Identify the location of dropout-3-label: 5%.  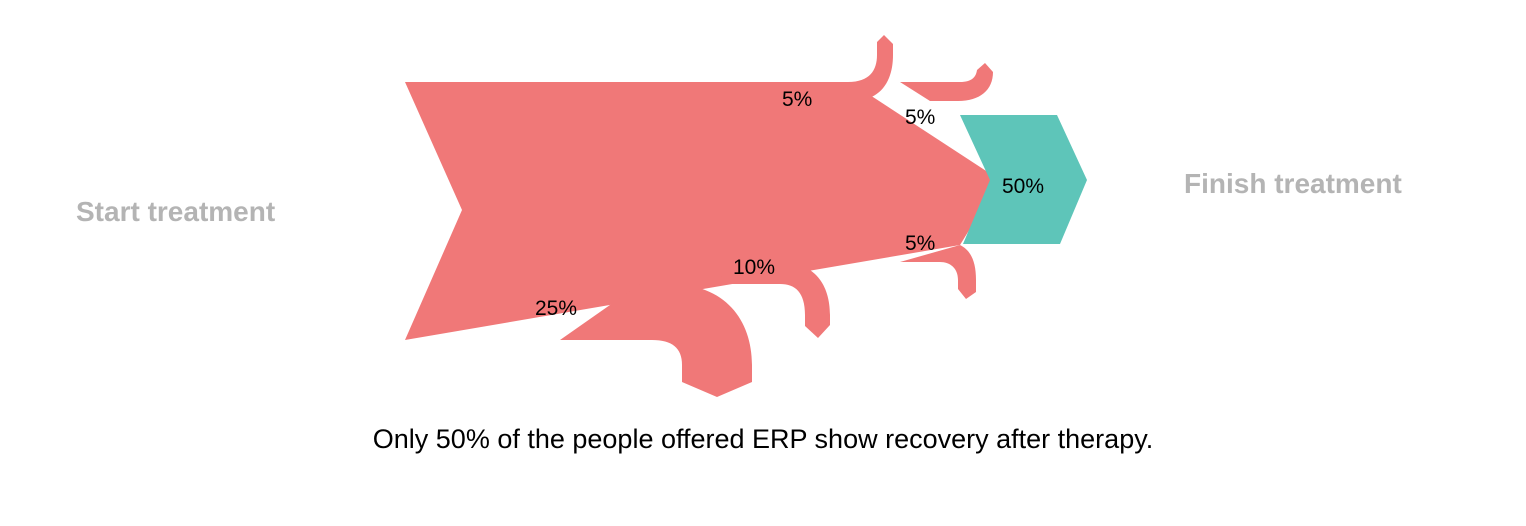
(920, 243).